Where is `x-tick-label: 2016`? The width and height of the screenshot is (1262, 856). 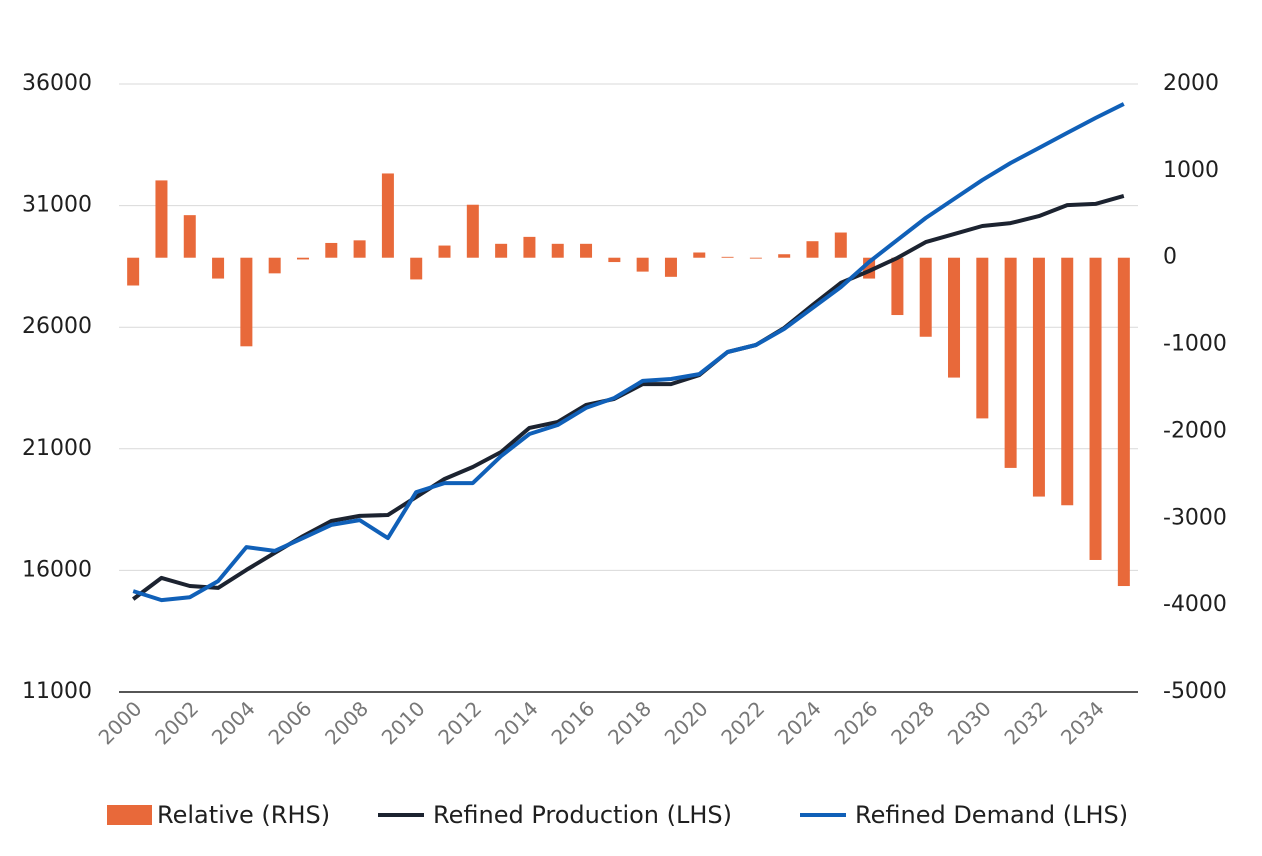
x-tick-label: 2016 is located at coordinates (572, 722).